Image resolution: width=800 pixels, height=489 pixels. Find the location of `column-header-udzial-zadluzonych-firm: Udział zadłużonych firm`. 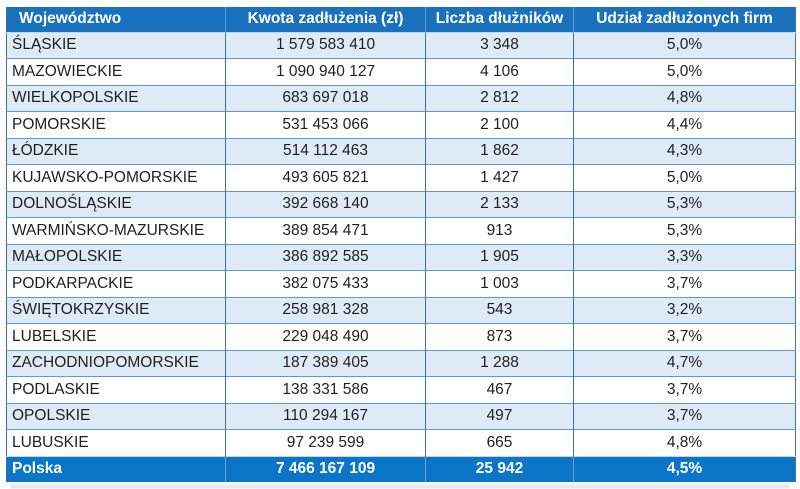

column-header-udzial-zadluzonych-firm: Udział zadłużonych firm is located at coordinates (684, 19).